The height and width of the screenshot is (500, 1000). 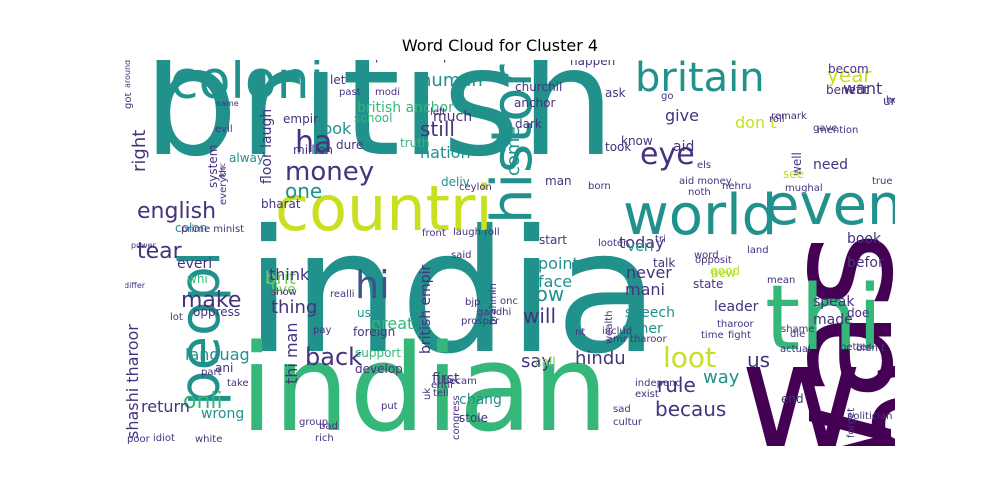 I want to click on cloud-word-hindu: hindu, so click(x=600, y=358).